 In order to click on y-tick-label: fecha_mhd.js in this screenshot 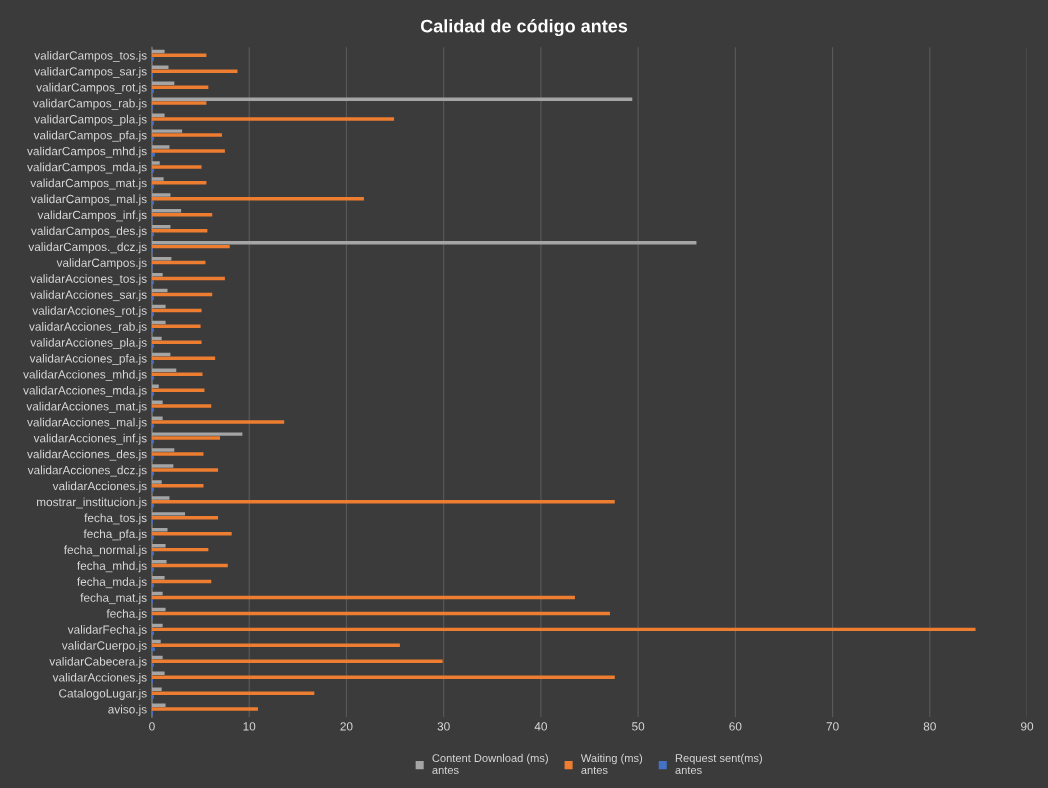, I will do `click(112, 567)`.